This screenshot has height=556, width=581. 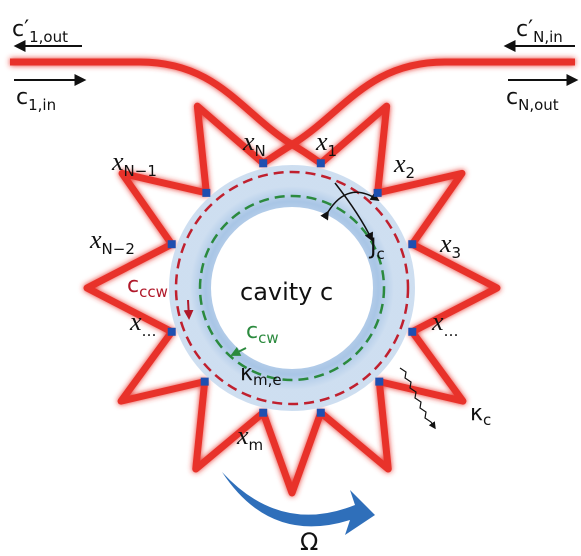 I want to click on node-label: x1, so click(x=326, y=143).